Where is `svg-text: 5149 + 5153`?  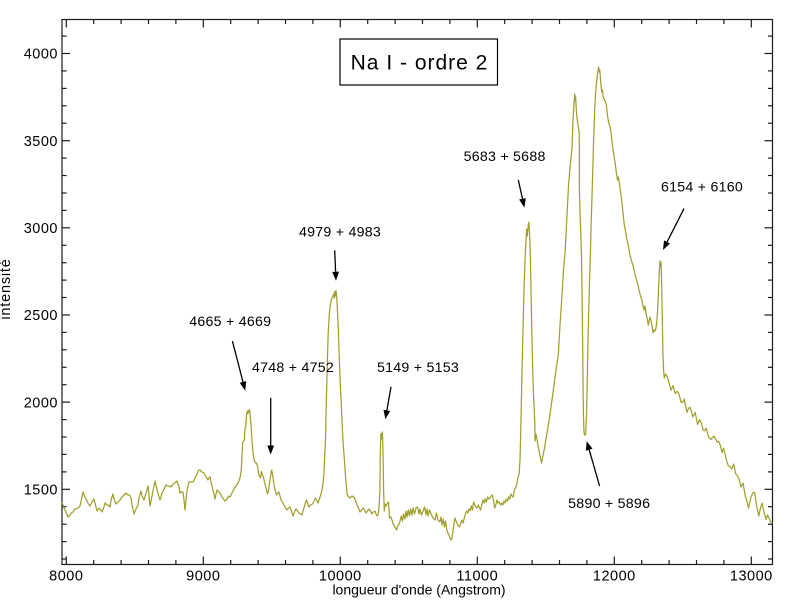 svg-text: 5149 + 5153 is located at coordinates (418, 368).